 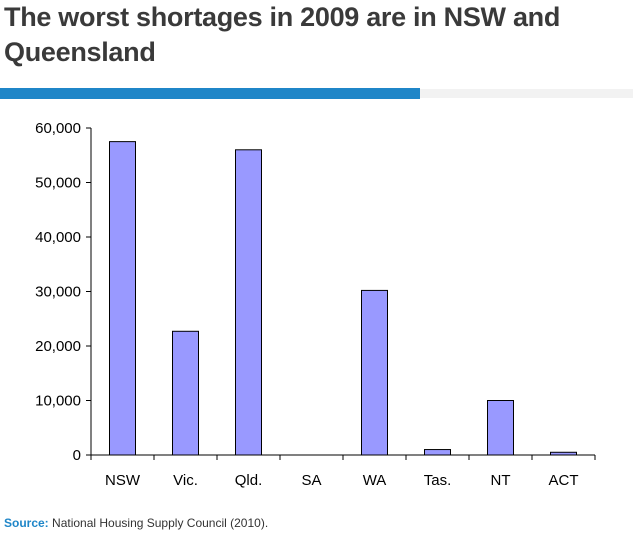 What do you see at coordinates (248, 302) in the screenshot?
I see `bar-qld` at bounding box center [248, 302].